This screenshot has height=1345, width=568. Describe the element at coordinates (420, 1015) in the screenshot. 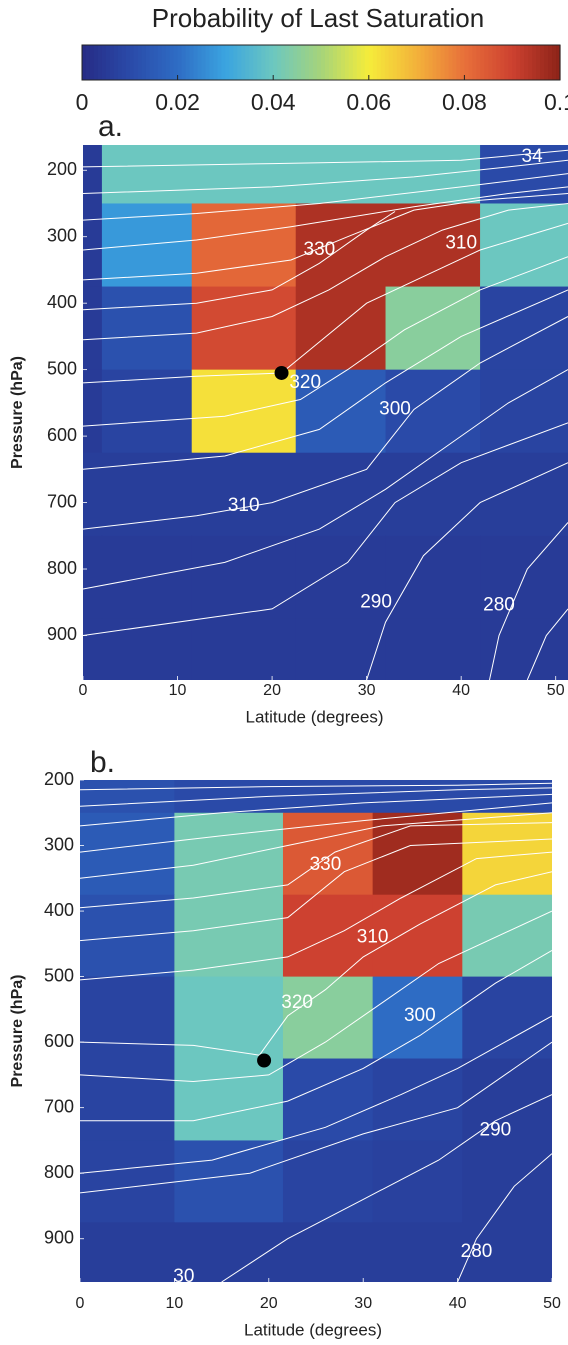

I see `contour-label: 300` at that location.